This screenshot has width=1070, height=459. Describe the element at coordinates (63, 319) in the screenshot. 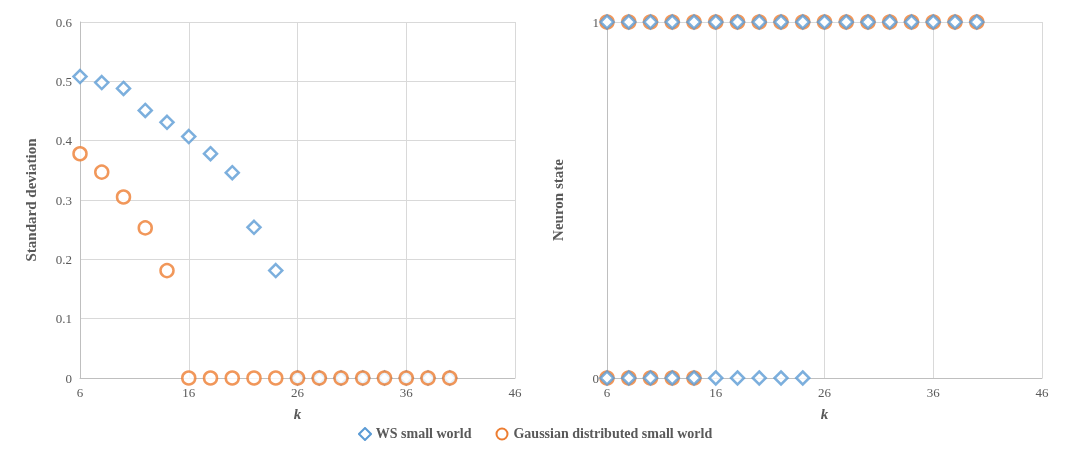

I see `y-tick-label: 0.1` at that location.